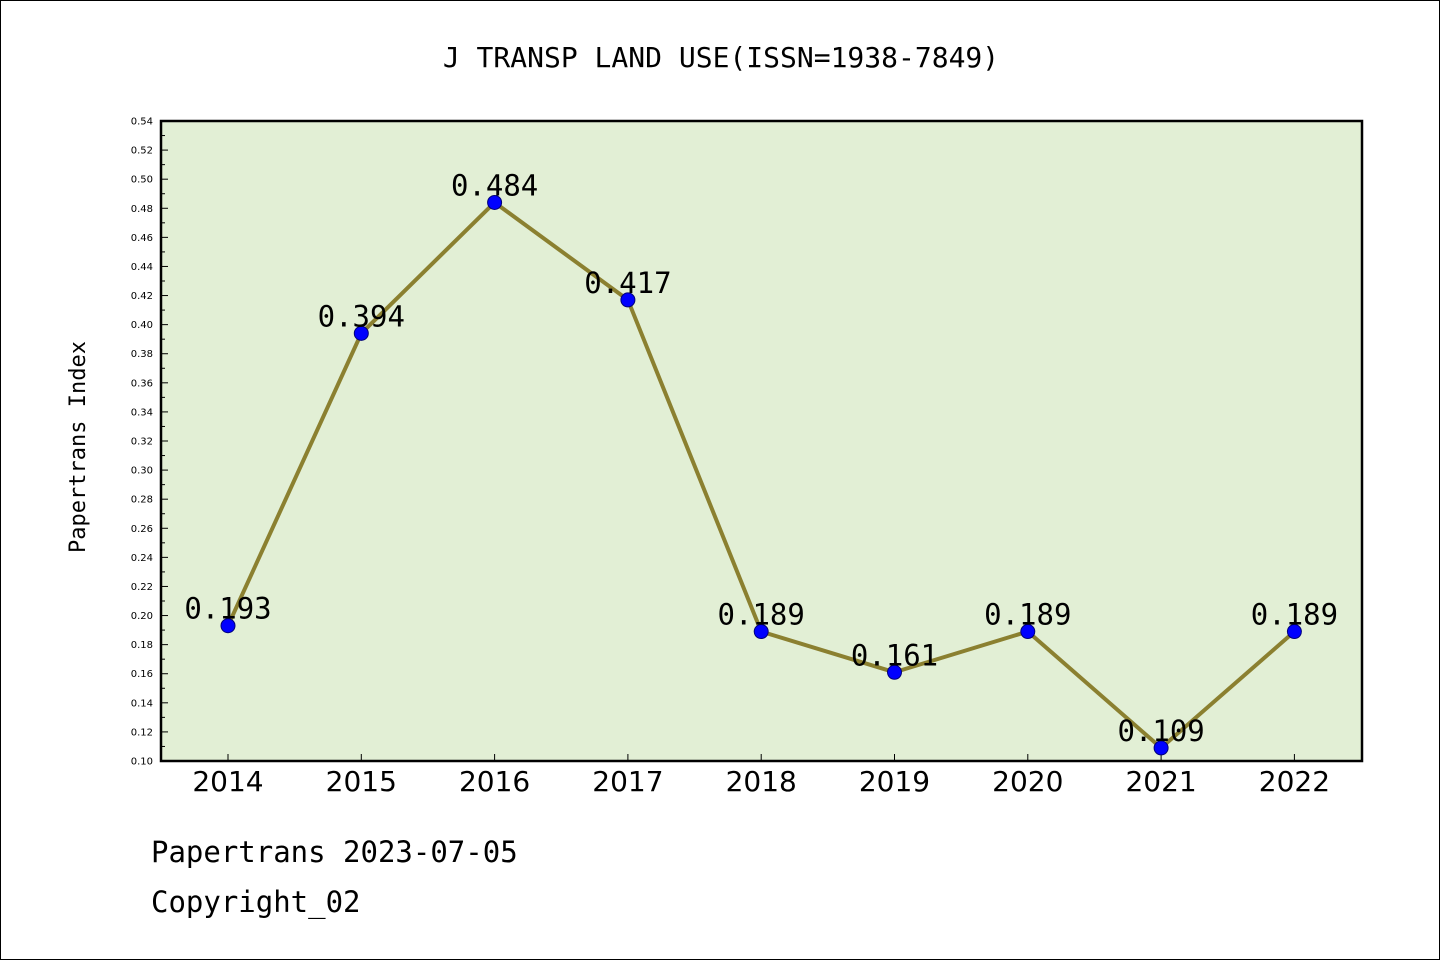 The image size is (1440, 961). I want to click on data-label: 0.193, so click(227, 609).